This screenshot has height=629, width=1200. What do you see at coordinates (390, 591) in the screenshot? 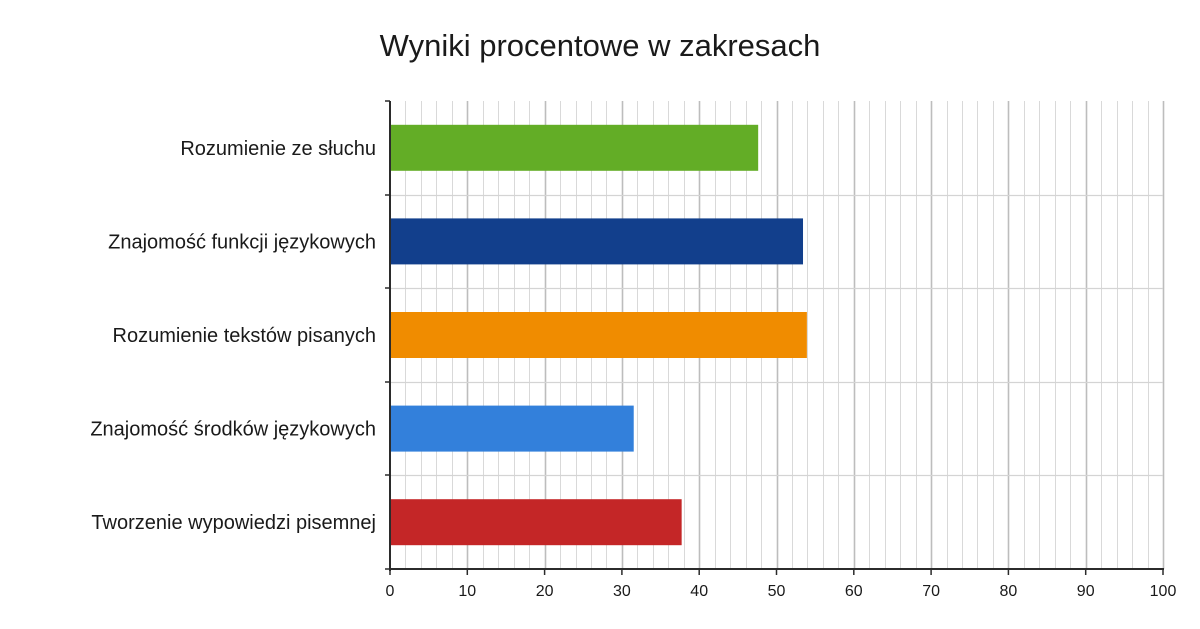
I see `x-tick-label: 0` at bounding box center [390, 591].